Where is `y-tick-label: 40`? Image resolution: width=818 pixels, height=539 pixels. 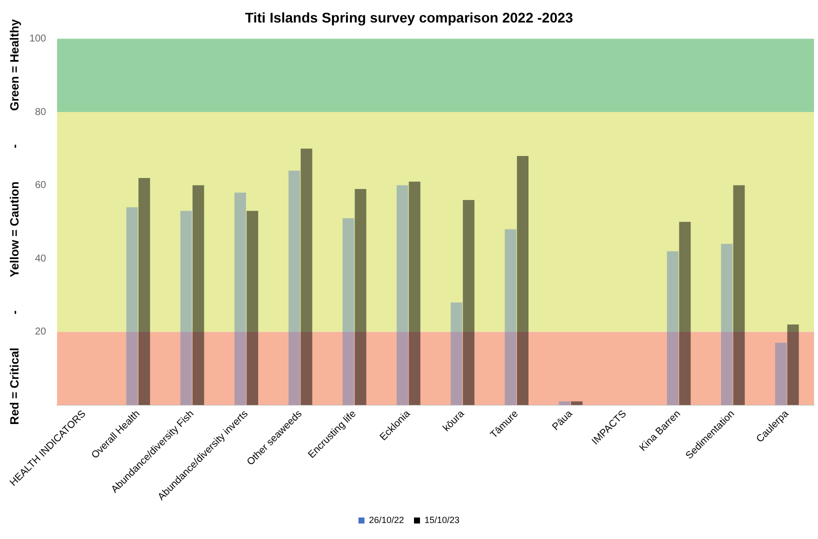 y-tick-label: 40 is located at coordinates (40, 258).